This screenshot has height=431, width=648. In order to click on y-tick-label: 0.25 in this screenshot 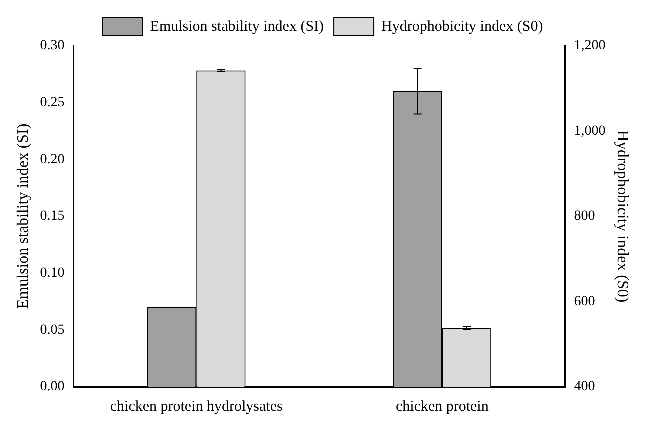, I will do `click(52, 103)`.